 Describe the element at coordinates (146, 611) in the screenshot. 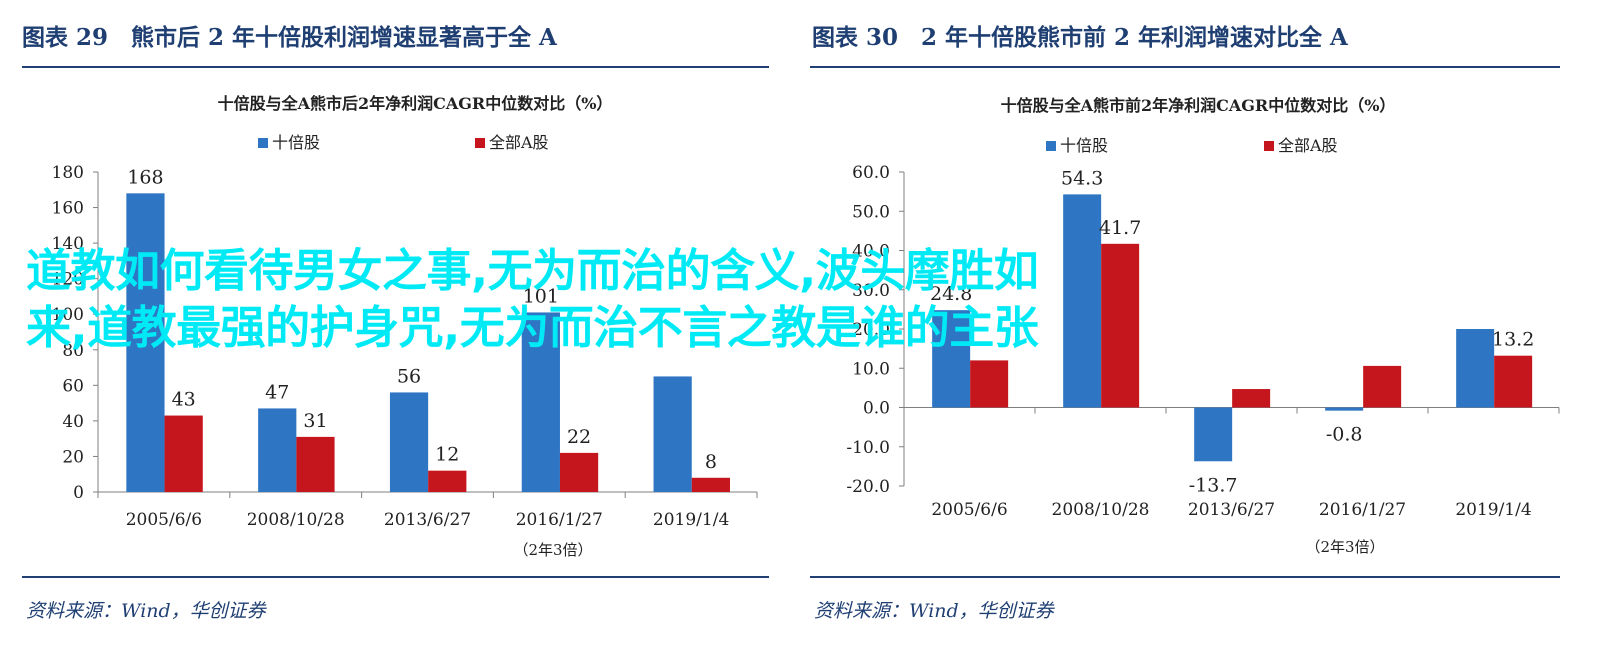

I see `left-source: 资料来源：Wind，华创证券` at that location.